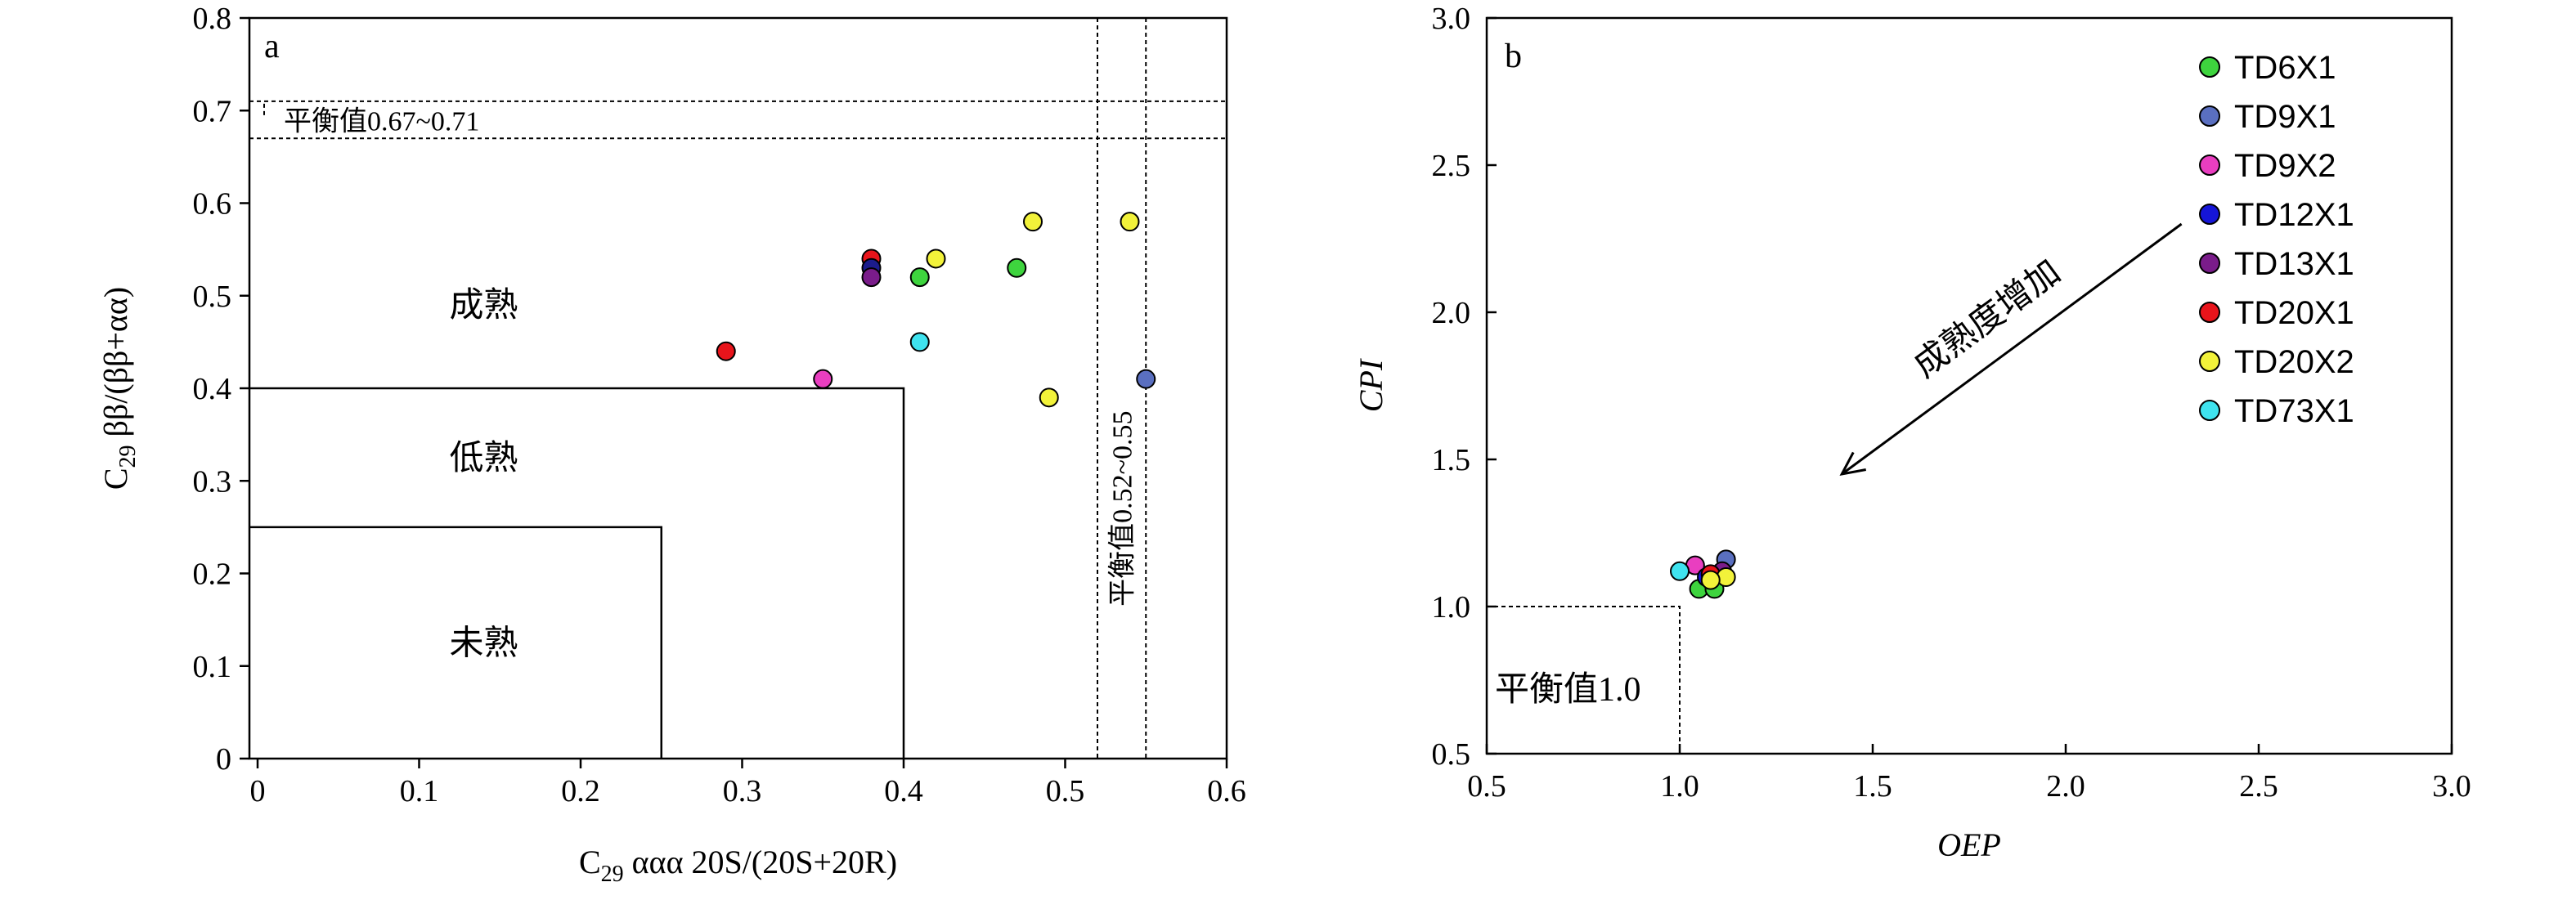 This screenshot has width=2576, height=900. I want to click on legend-label: TD12X1, so click(2294, 215).